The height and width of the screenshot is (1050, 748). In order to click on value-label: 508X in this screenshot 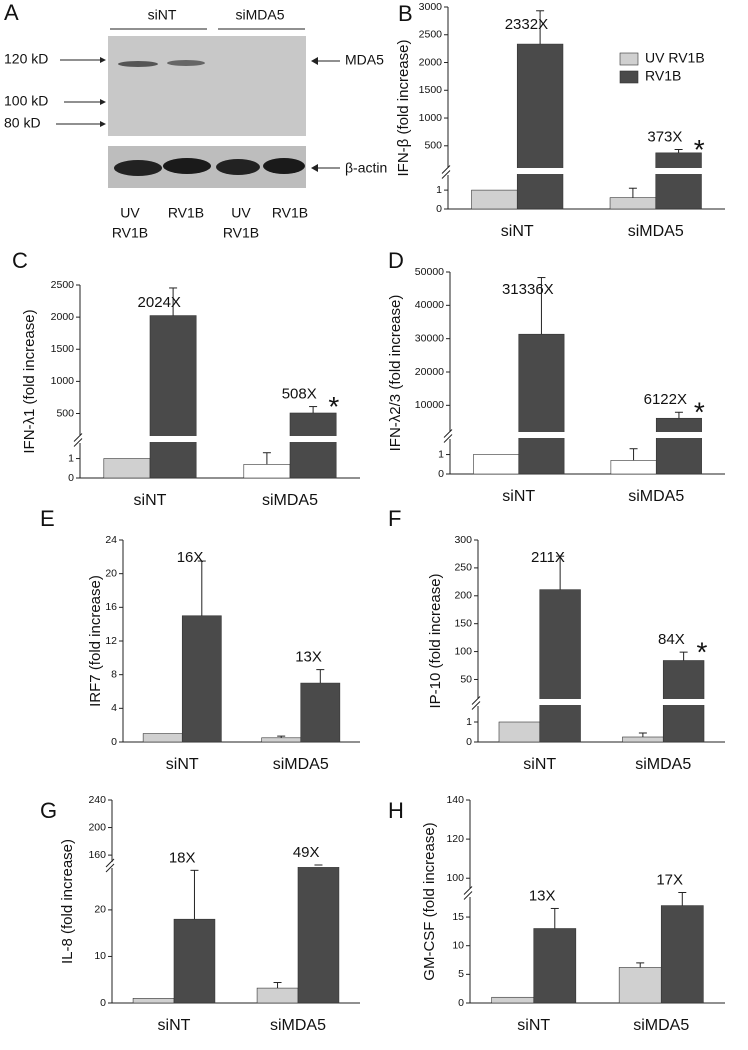, I will do `click(299, 394)`.